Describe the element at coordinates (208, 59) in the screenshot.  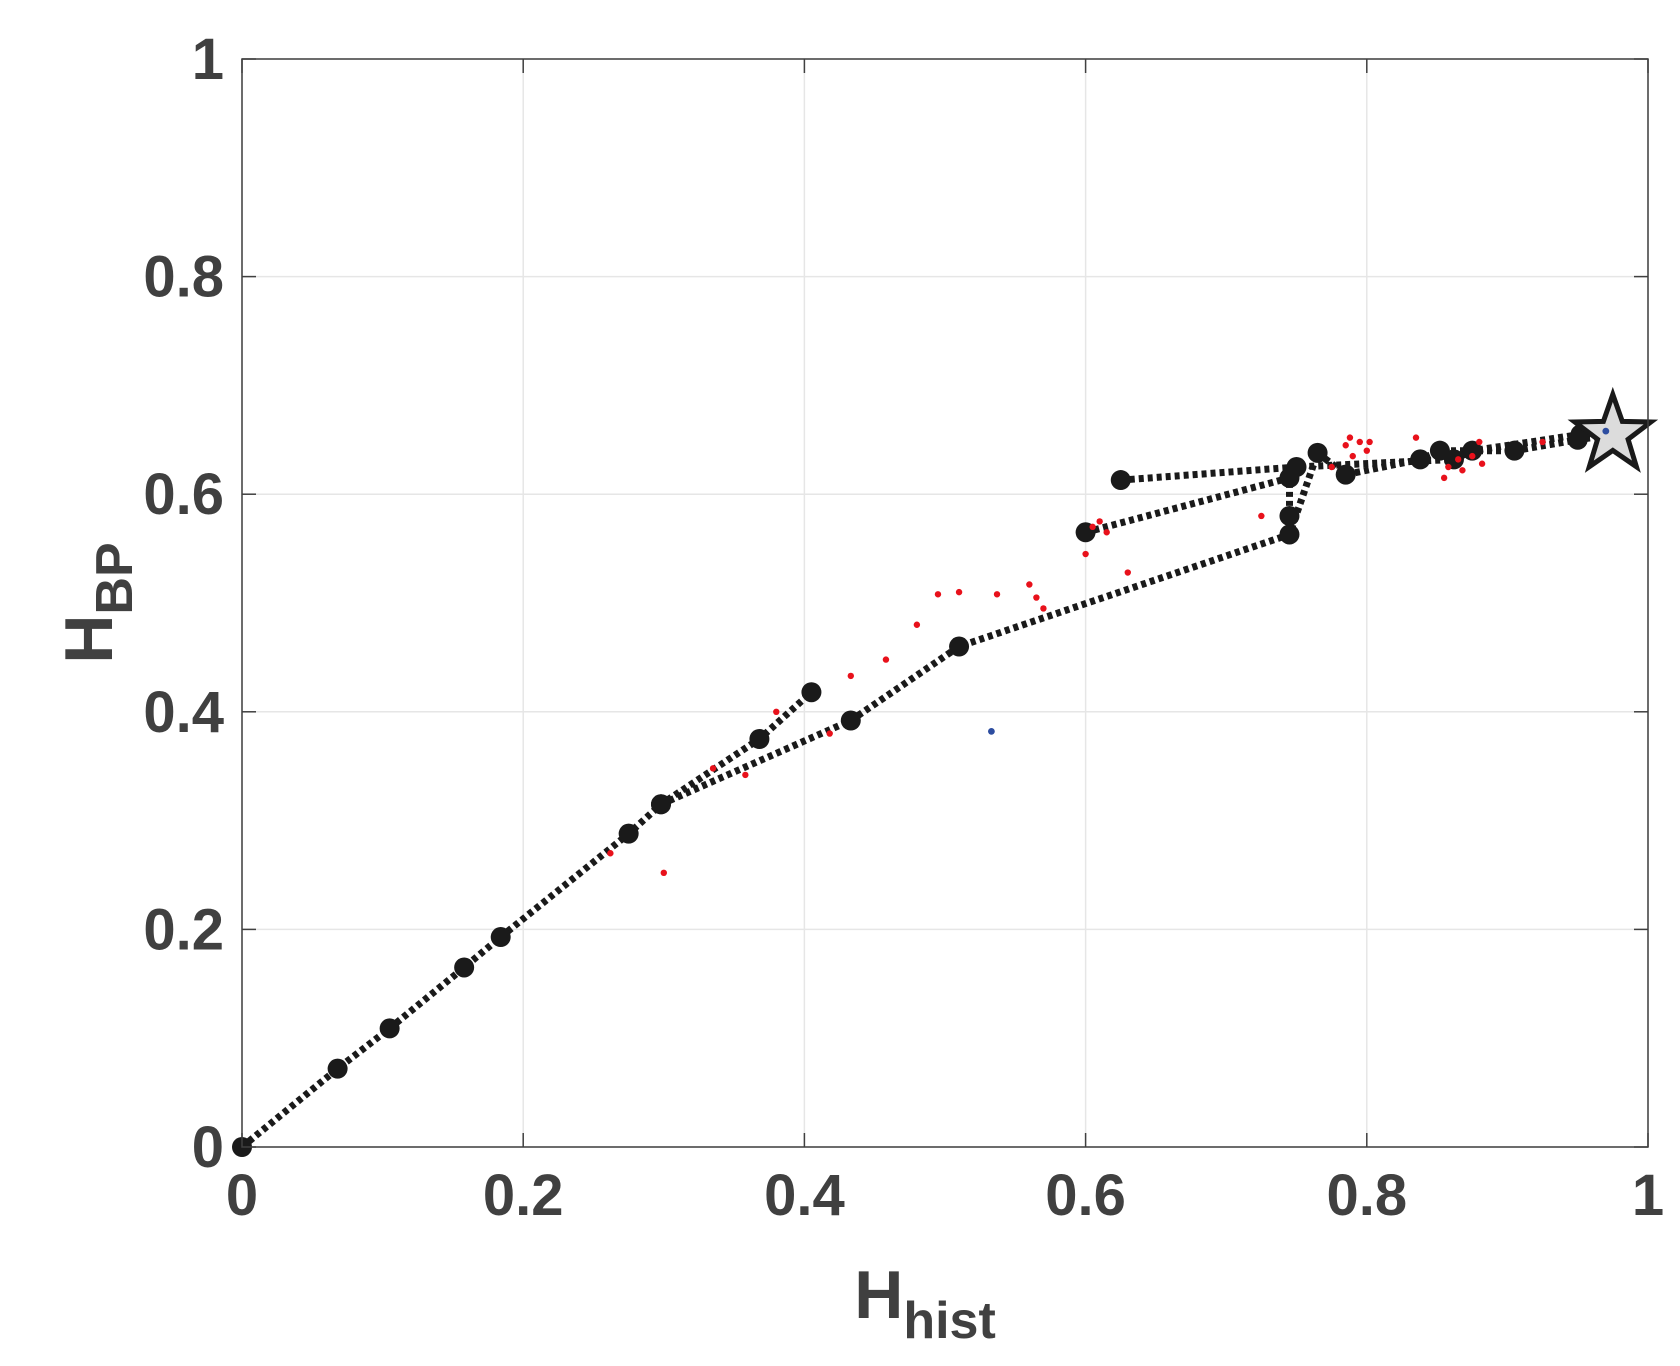
I see `y-tick-label: 1` at that location.